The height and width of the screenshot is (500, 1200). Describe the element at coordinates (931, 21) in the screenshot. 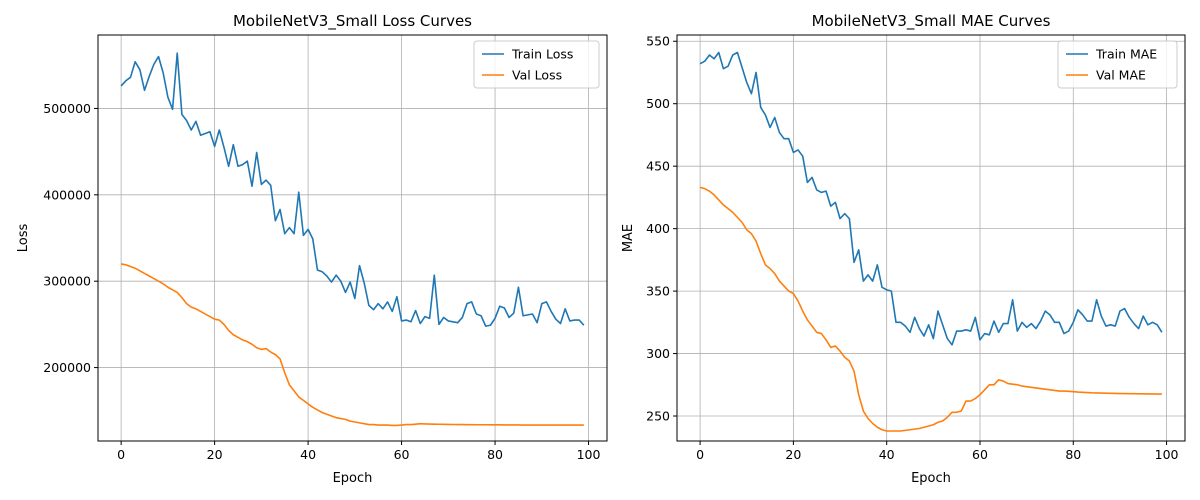

I see `mae-chart-title: MobileNetV3_Small MAE Curves` at that location.